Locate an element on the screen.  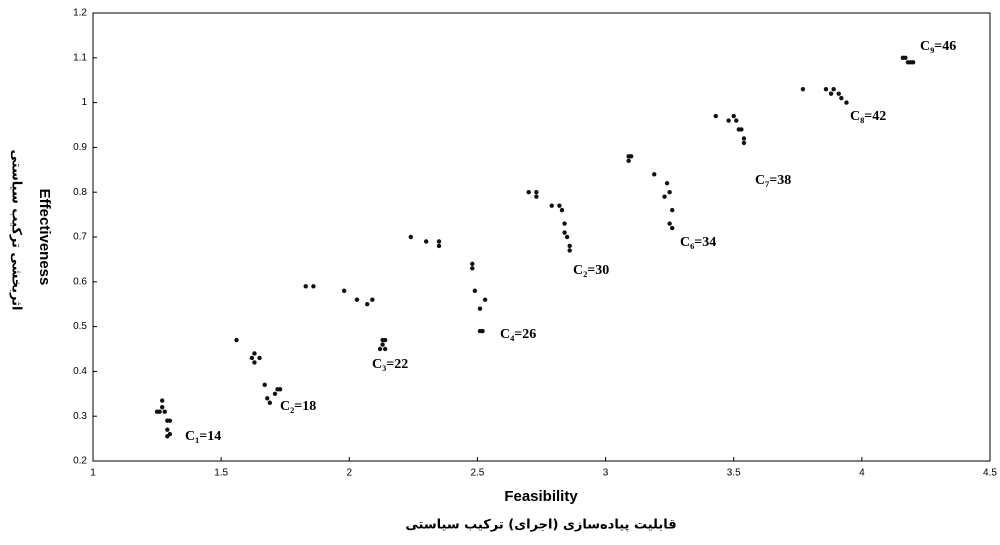
y-tick-label: 1.2 is located at coordinates (80, 13).